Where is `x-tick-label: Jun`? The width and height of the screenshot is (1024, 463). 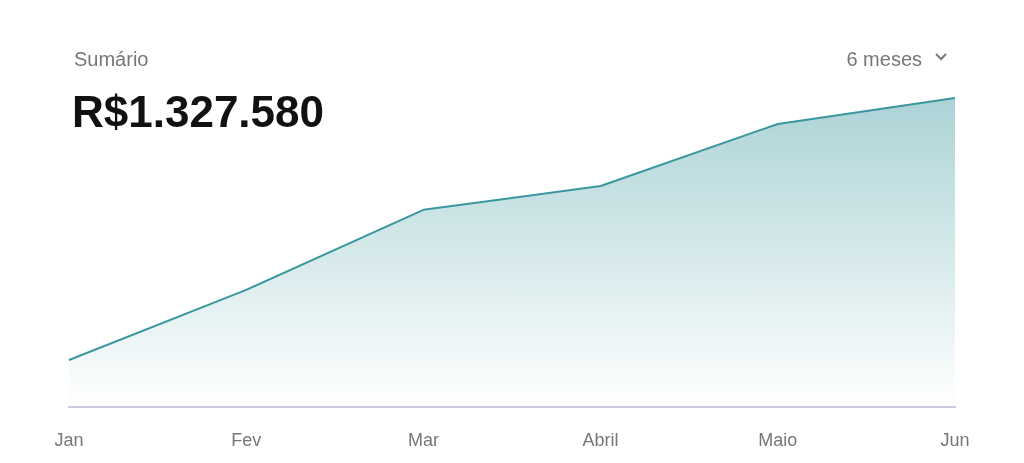
x-tick-label: Jun is located at coordinates (955, 440).